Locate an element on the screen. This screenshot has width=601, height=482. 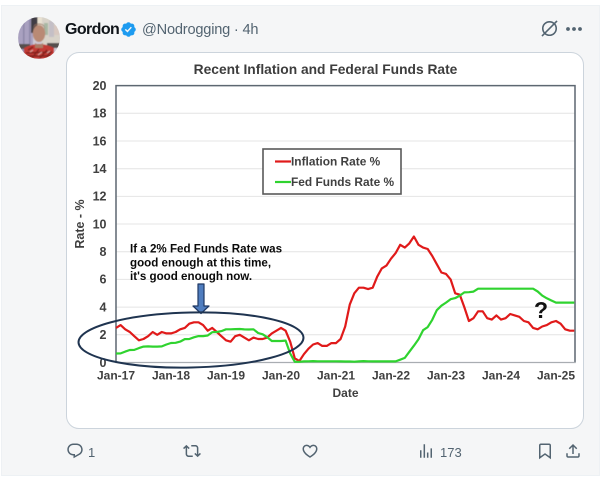
svg-text: Inflation Rate % is located at coordinates (336, 162).